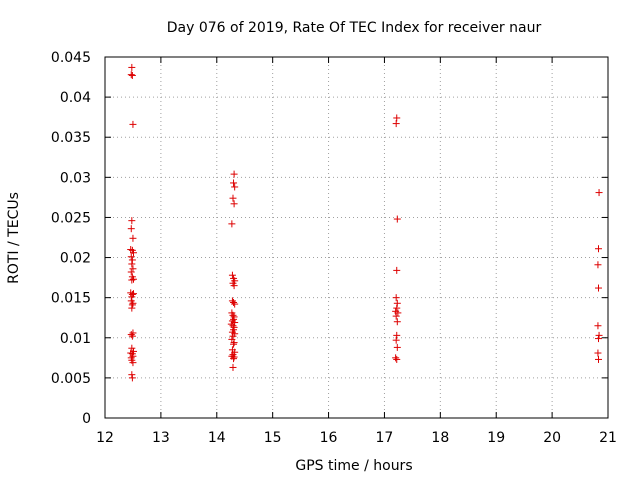 This screenshot has height=480, width=640. Describe the element at coordinates (353, 466) in the screenshot. I see `x-axis-label: GPS time / hours` at that location.